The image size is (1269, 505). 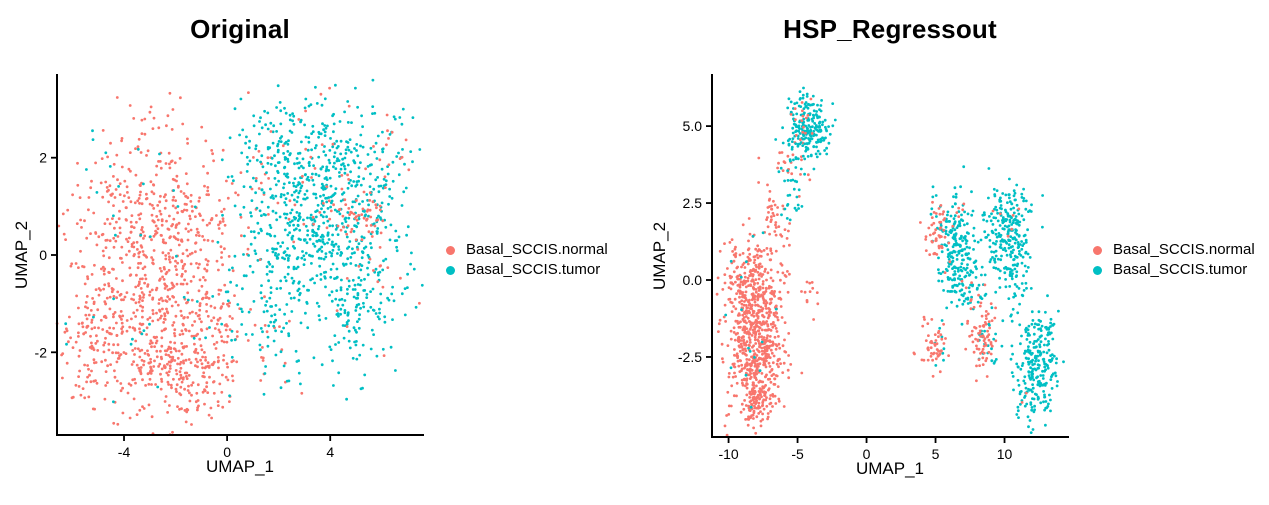 What do you see at coordinates (43, 158) in the screenshot?
I see `y-tick-label: 2` at bounding box center [43, 158].